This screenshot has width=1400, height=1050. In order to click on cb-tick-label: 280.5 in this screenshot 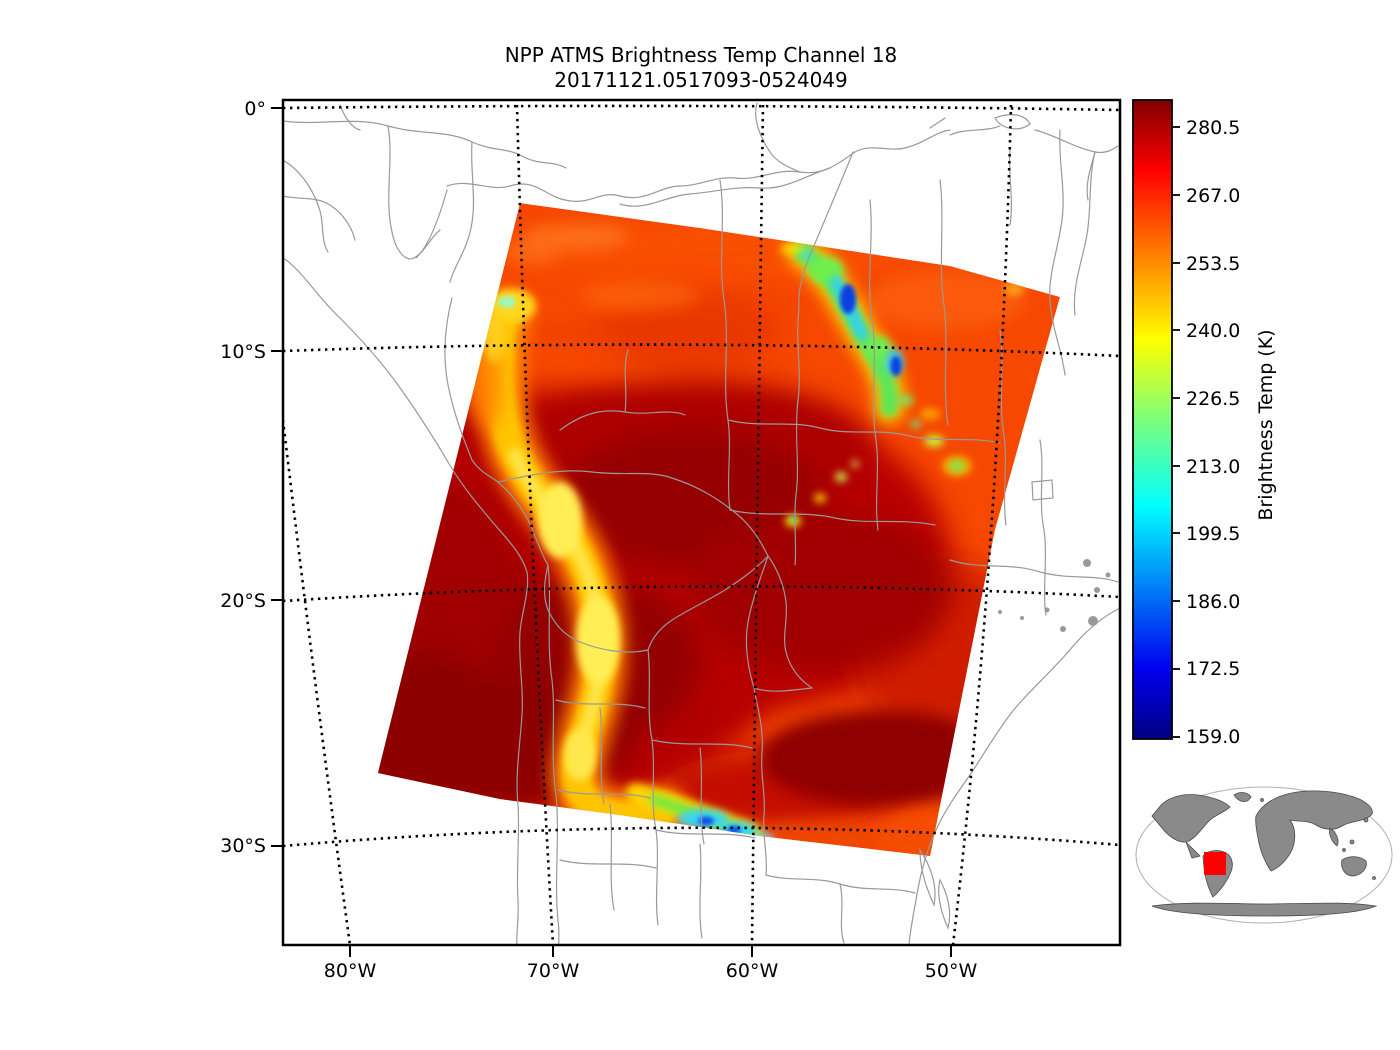, I will do `click(1213, 128)`.